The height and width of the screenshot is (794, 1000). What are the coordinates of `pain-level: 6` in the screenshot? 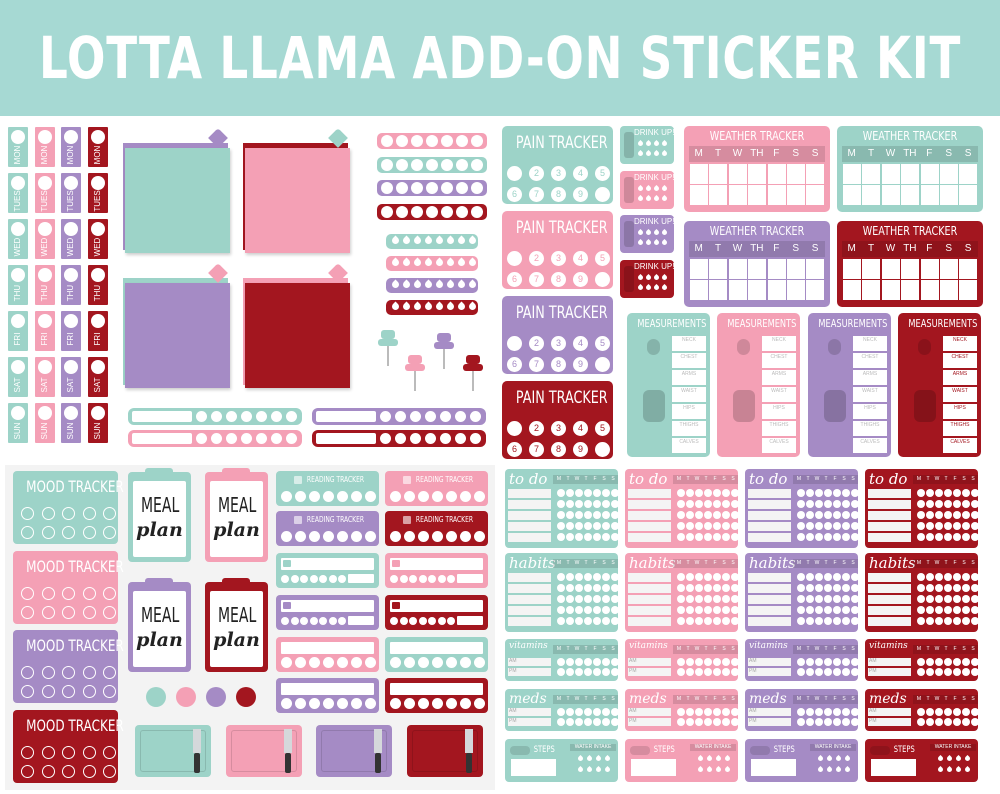 It's located at (514, 449).